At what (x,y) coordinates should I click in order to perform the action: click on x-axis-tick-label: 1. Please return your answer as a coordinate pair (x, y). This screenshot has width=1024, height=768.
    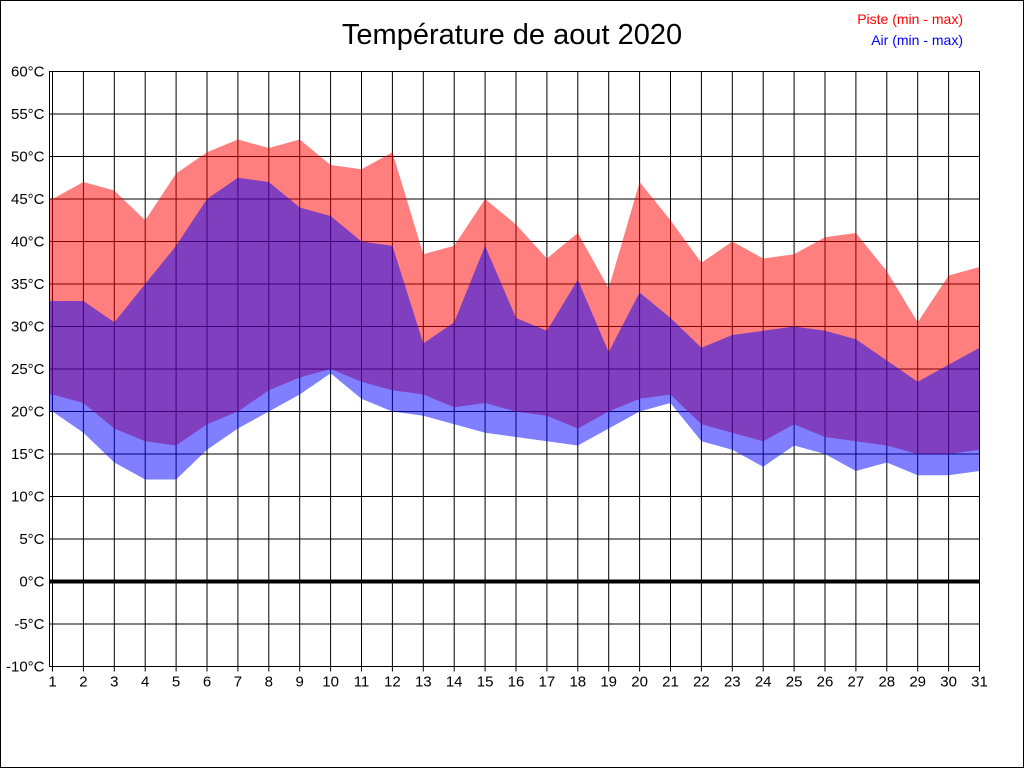
    Looking at the image, I should click on (52, 682).